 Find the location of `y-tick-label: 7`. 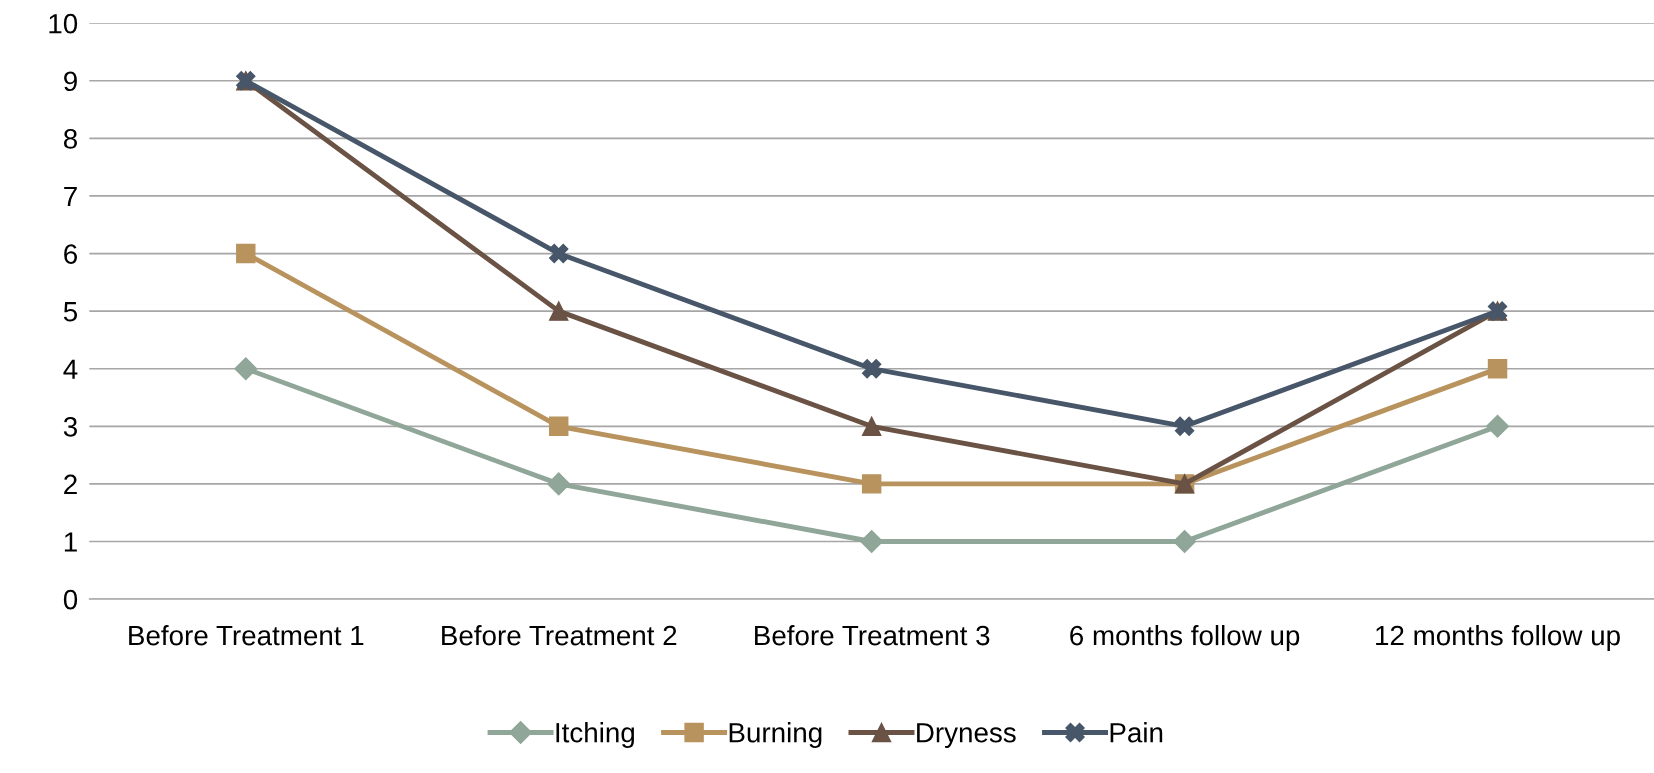

y-tick-label: 7 is located at coordinates (70, 196).